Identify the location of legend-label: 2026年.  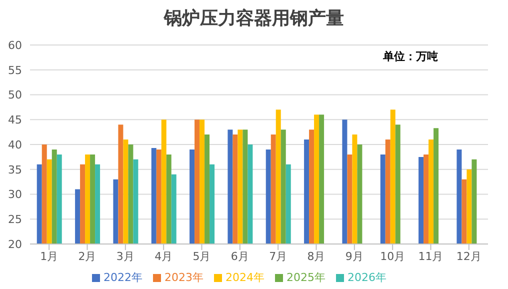
(367, 277).